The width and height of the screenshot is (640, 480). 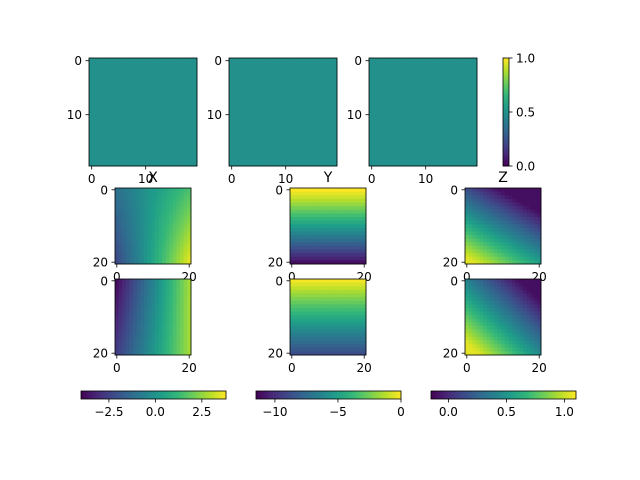 I want to click on axes-frame, so click(x=283, y=112).